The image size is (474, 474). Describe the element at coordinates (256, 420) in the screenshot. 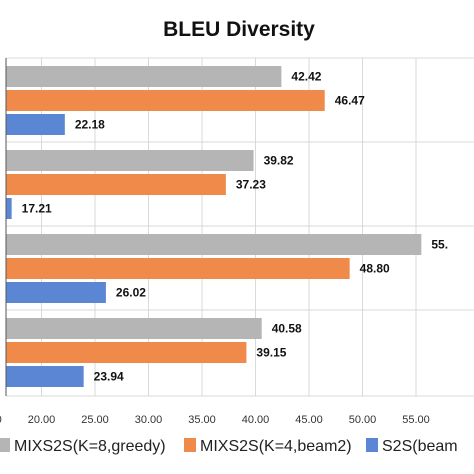

I see `x-tick-label: 40.00` at that location.